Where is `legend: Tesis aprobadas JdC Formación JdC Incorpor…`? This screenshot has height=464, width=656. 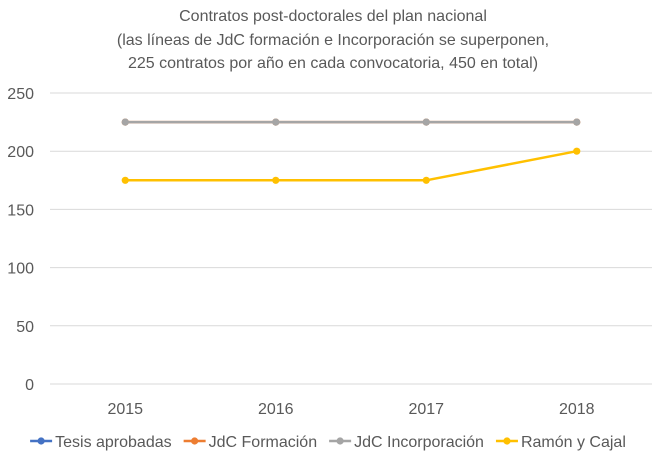
legend: Tesis aprobadas JdC Formación JdC Incorpor… is located at coordinates (328, 442).